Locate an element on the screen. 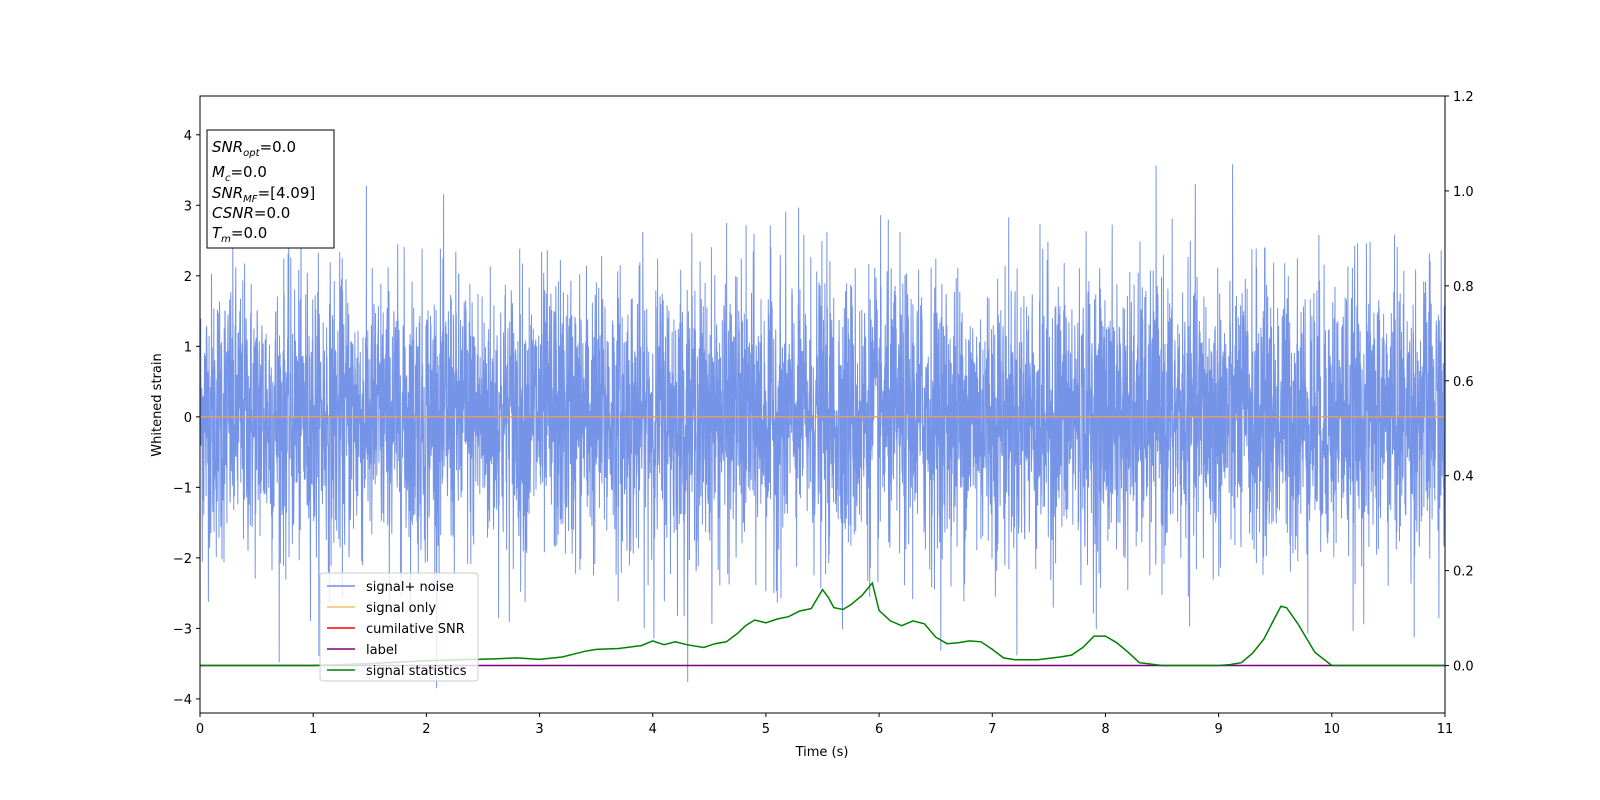 The image size is (1600, 800). x-tick-label: 11 is located at coordinates (1445, 729).